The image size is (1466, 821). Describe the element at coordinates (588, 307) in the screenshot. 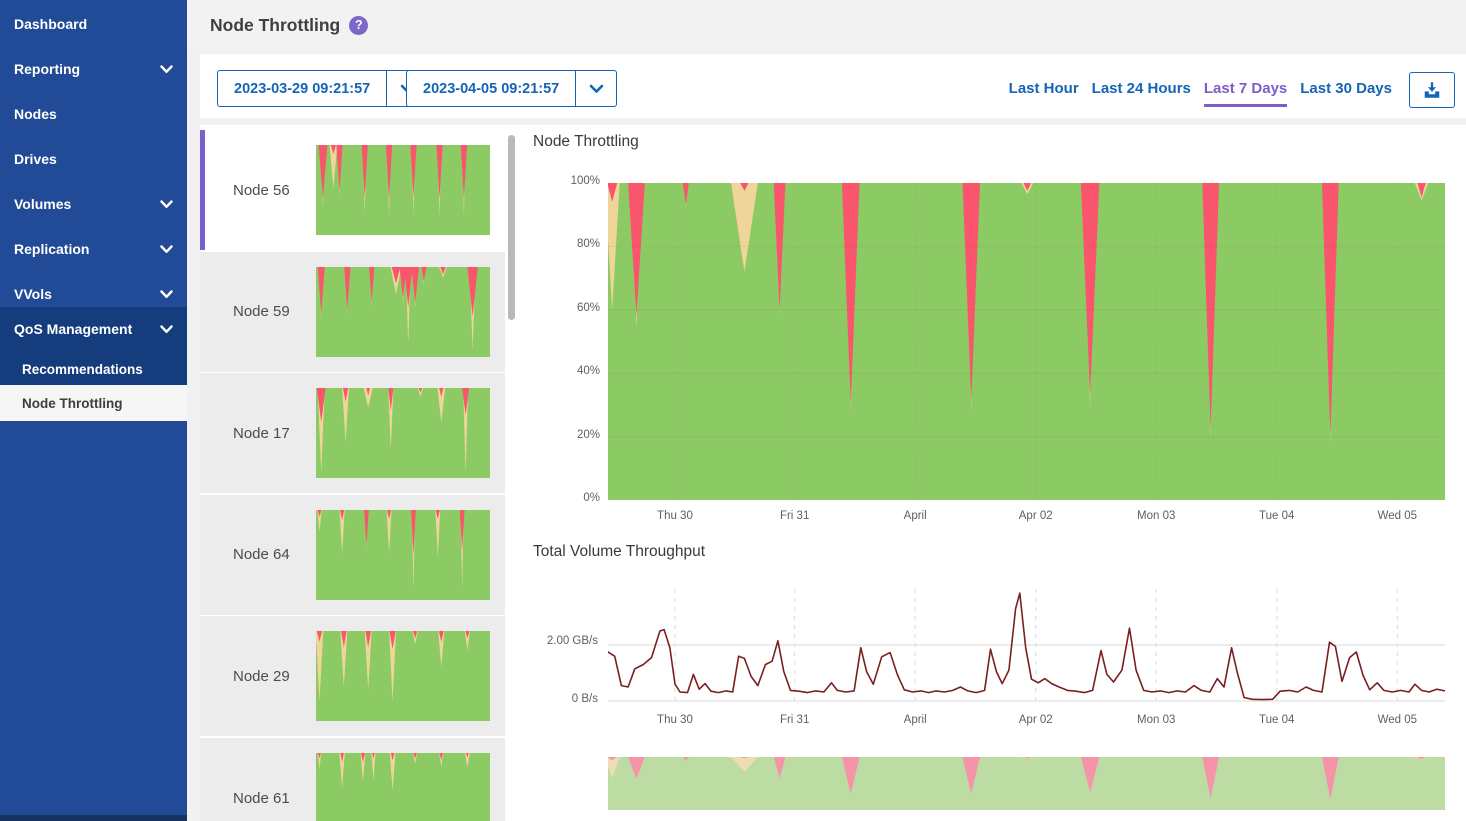

I see `y-tick-label: 60%` at that location.